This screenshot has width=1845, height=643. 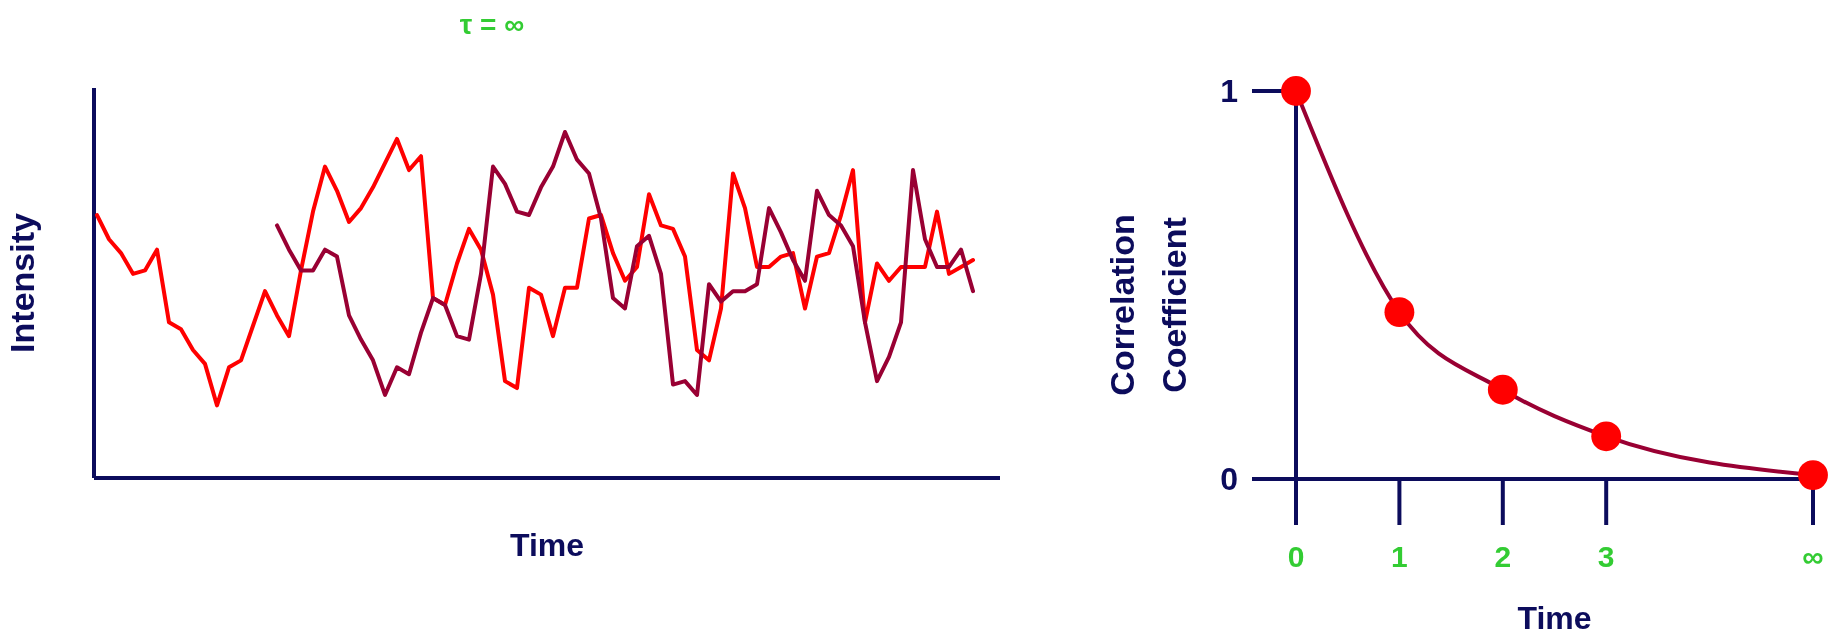 What do you see at coordinates (1148, 305) in the screenshot?
I see `y-axis-title: Correlation Coefficient` at bounding box center [1148, 305].